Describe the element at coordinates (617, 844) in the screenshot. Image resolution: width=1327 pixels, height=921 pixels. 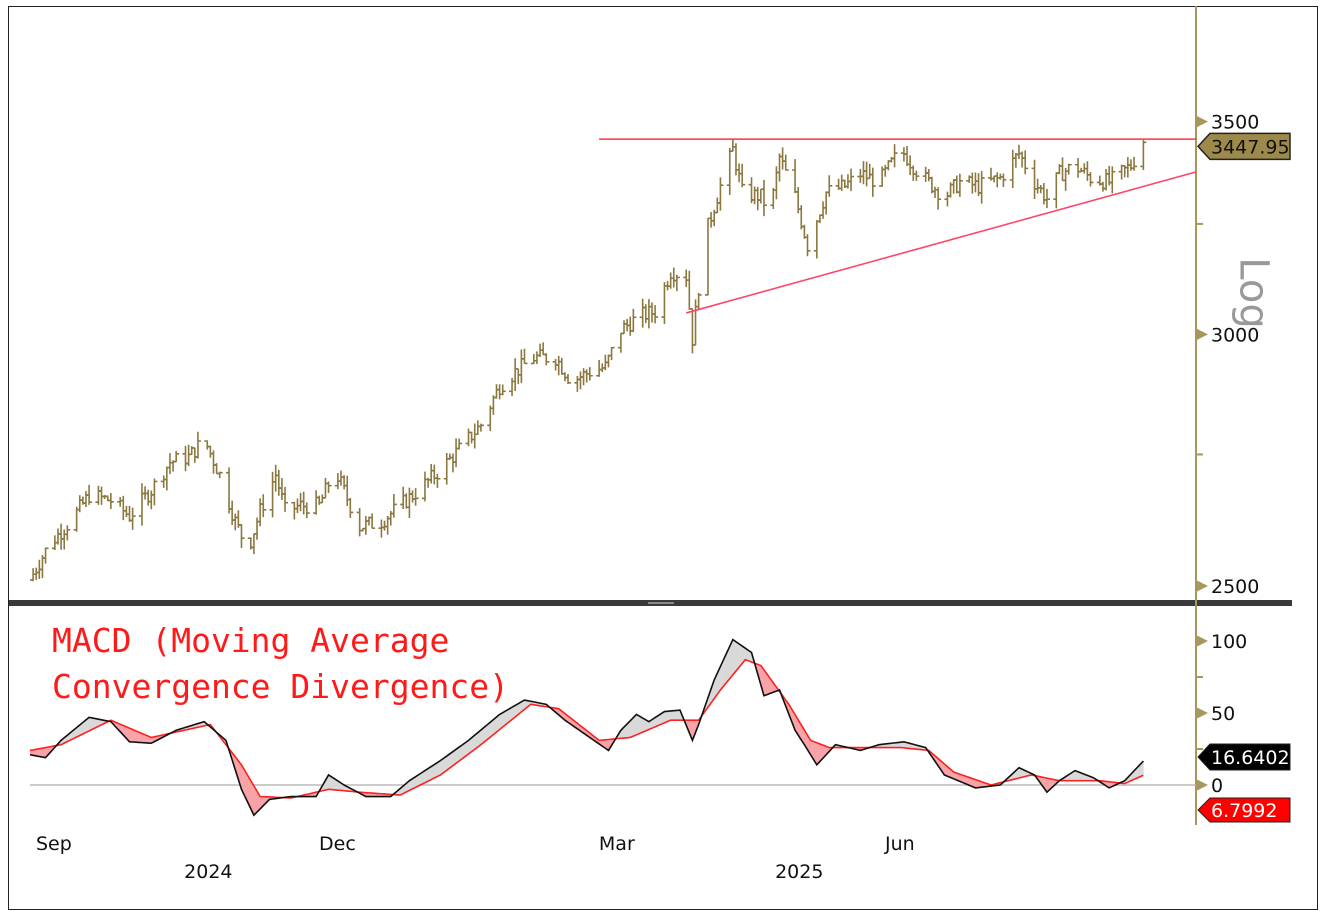
I see `month-label: Mar` at that location.